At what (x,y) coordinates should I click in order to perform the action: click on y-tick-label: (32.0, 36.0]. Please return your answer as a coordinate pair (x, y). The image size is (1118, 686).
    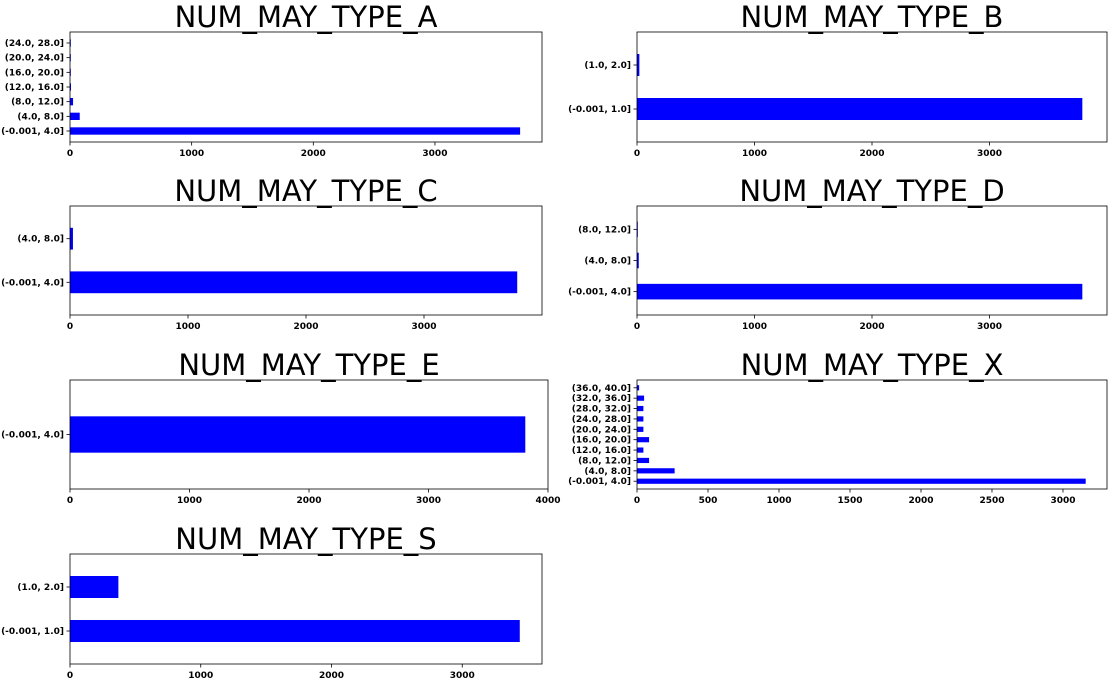
    Looking at the image, I should click on (601, 399).